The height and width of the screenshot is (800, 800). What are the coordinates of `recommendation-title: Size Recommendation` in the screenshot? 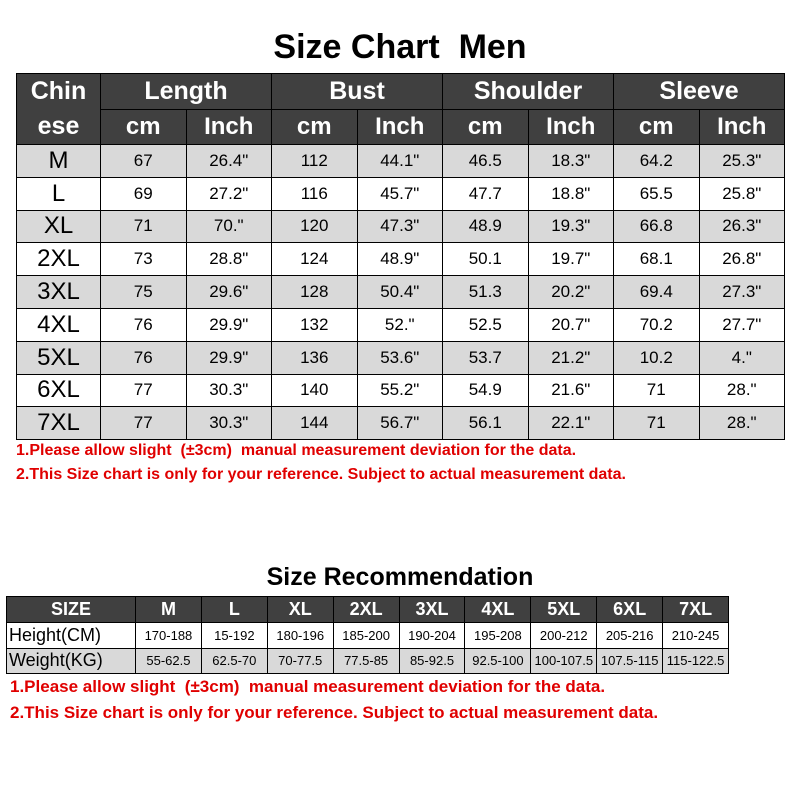 It's located at (400, 577).